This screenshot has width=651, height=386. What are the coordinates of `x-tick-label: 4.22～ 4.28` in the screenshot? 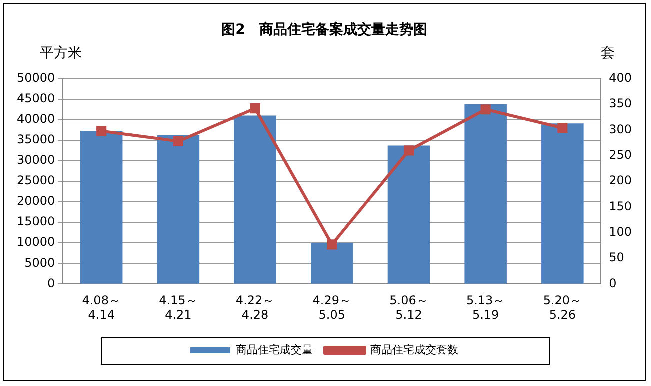 It's located at (255, 308).